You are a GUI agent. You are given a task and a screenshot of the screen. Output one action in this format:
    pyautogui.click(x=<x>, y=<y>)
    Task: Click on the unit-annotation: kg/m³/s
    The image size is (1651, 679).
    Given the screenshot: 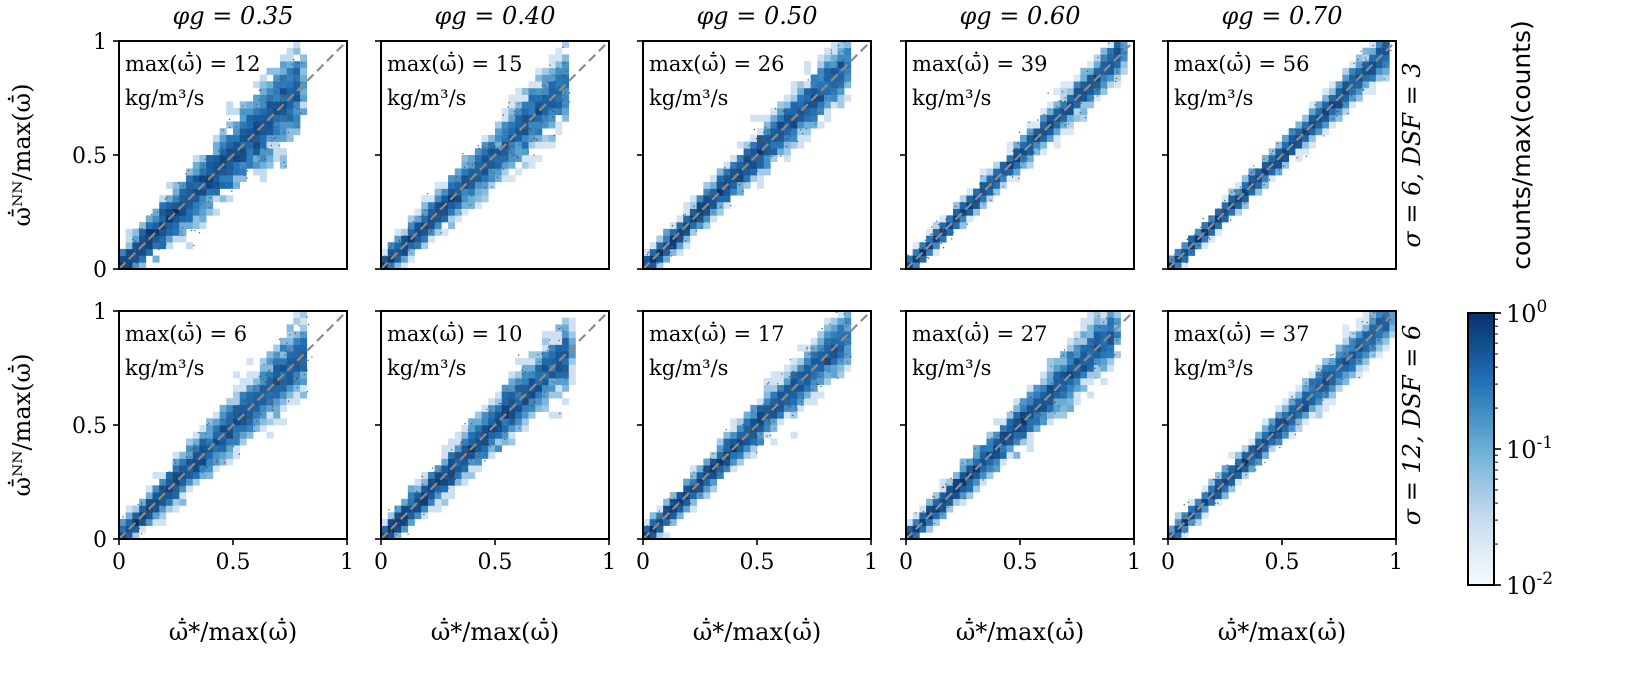 What is the action you would take?
    pyautogui.click(x=688, y=98)
    